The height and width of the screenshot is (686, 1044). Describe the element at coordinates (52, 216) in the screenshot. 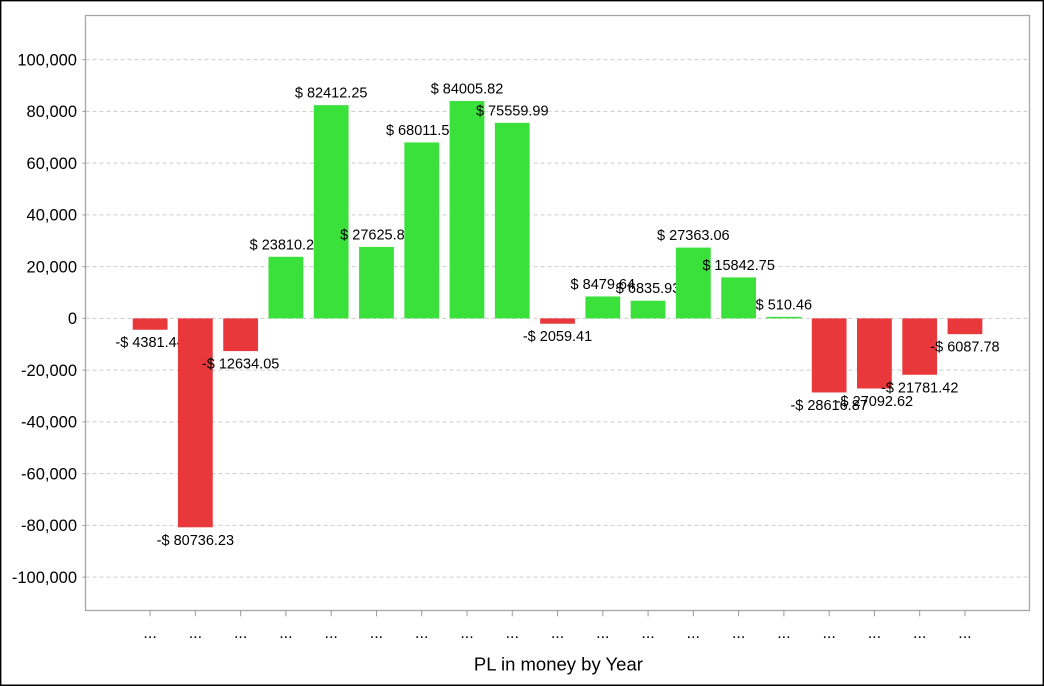

I see `svg-text: 40,000` at that location.